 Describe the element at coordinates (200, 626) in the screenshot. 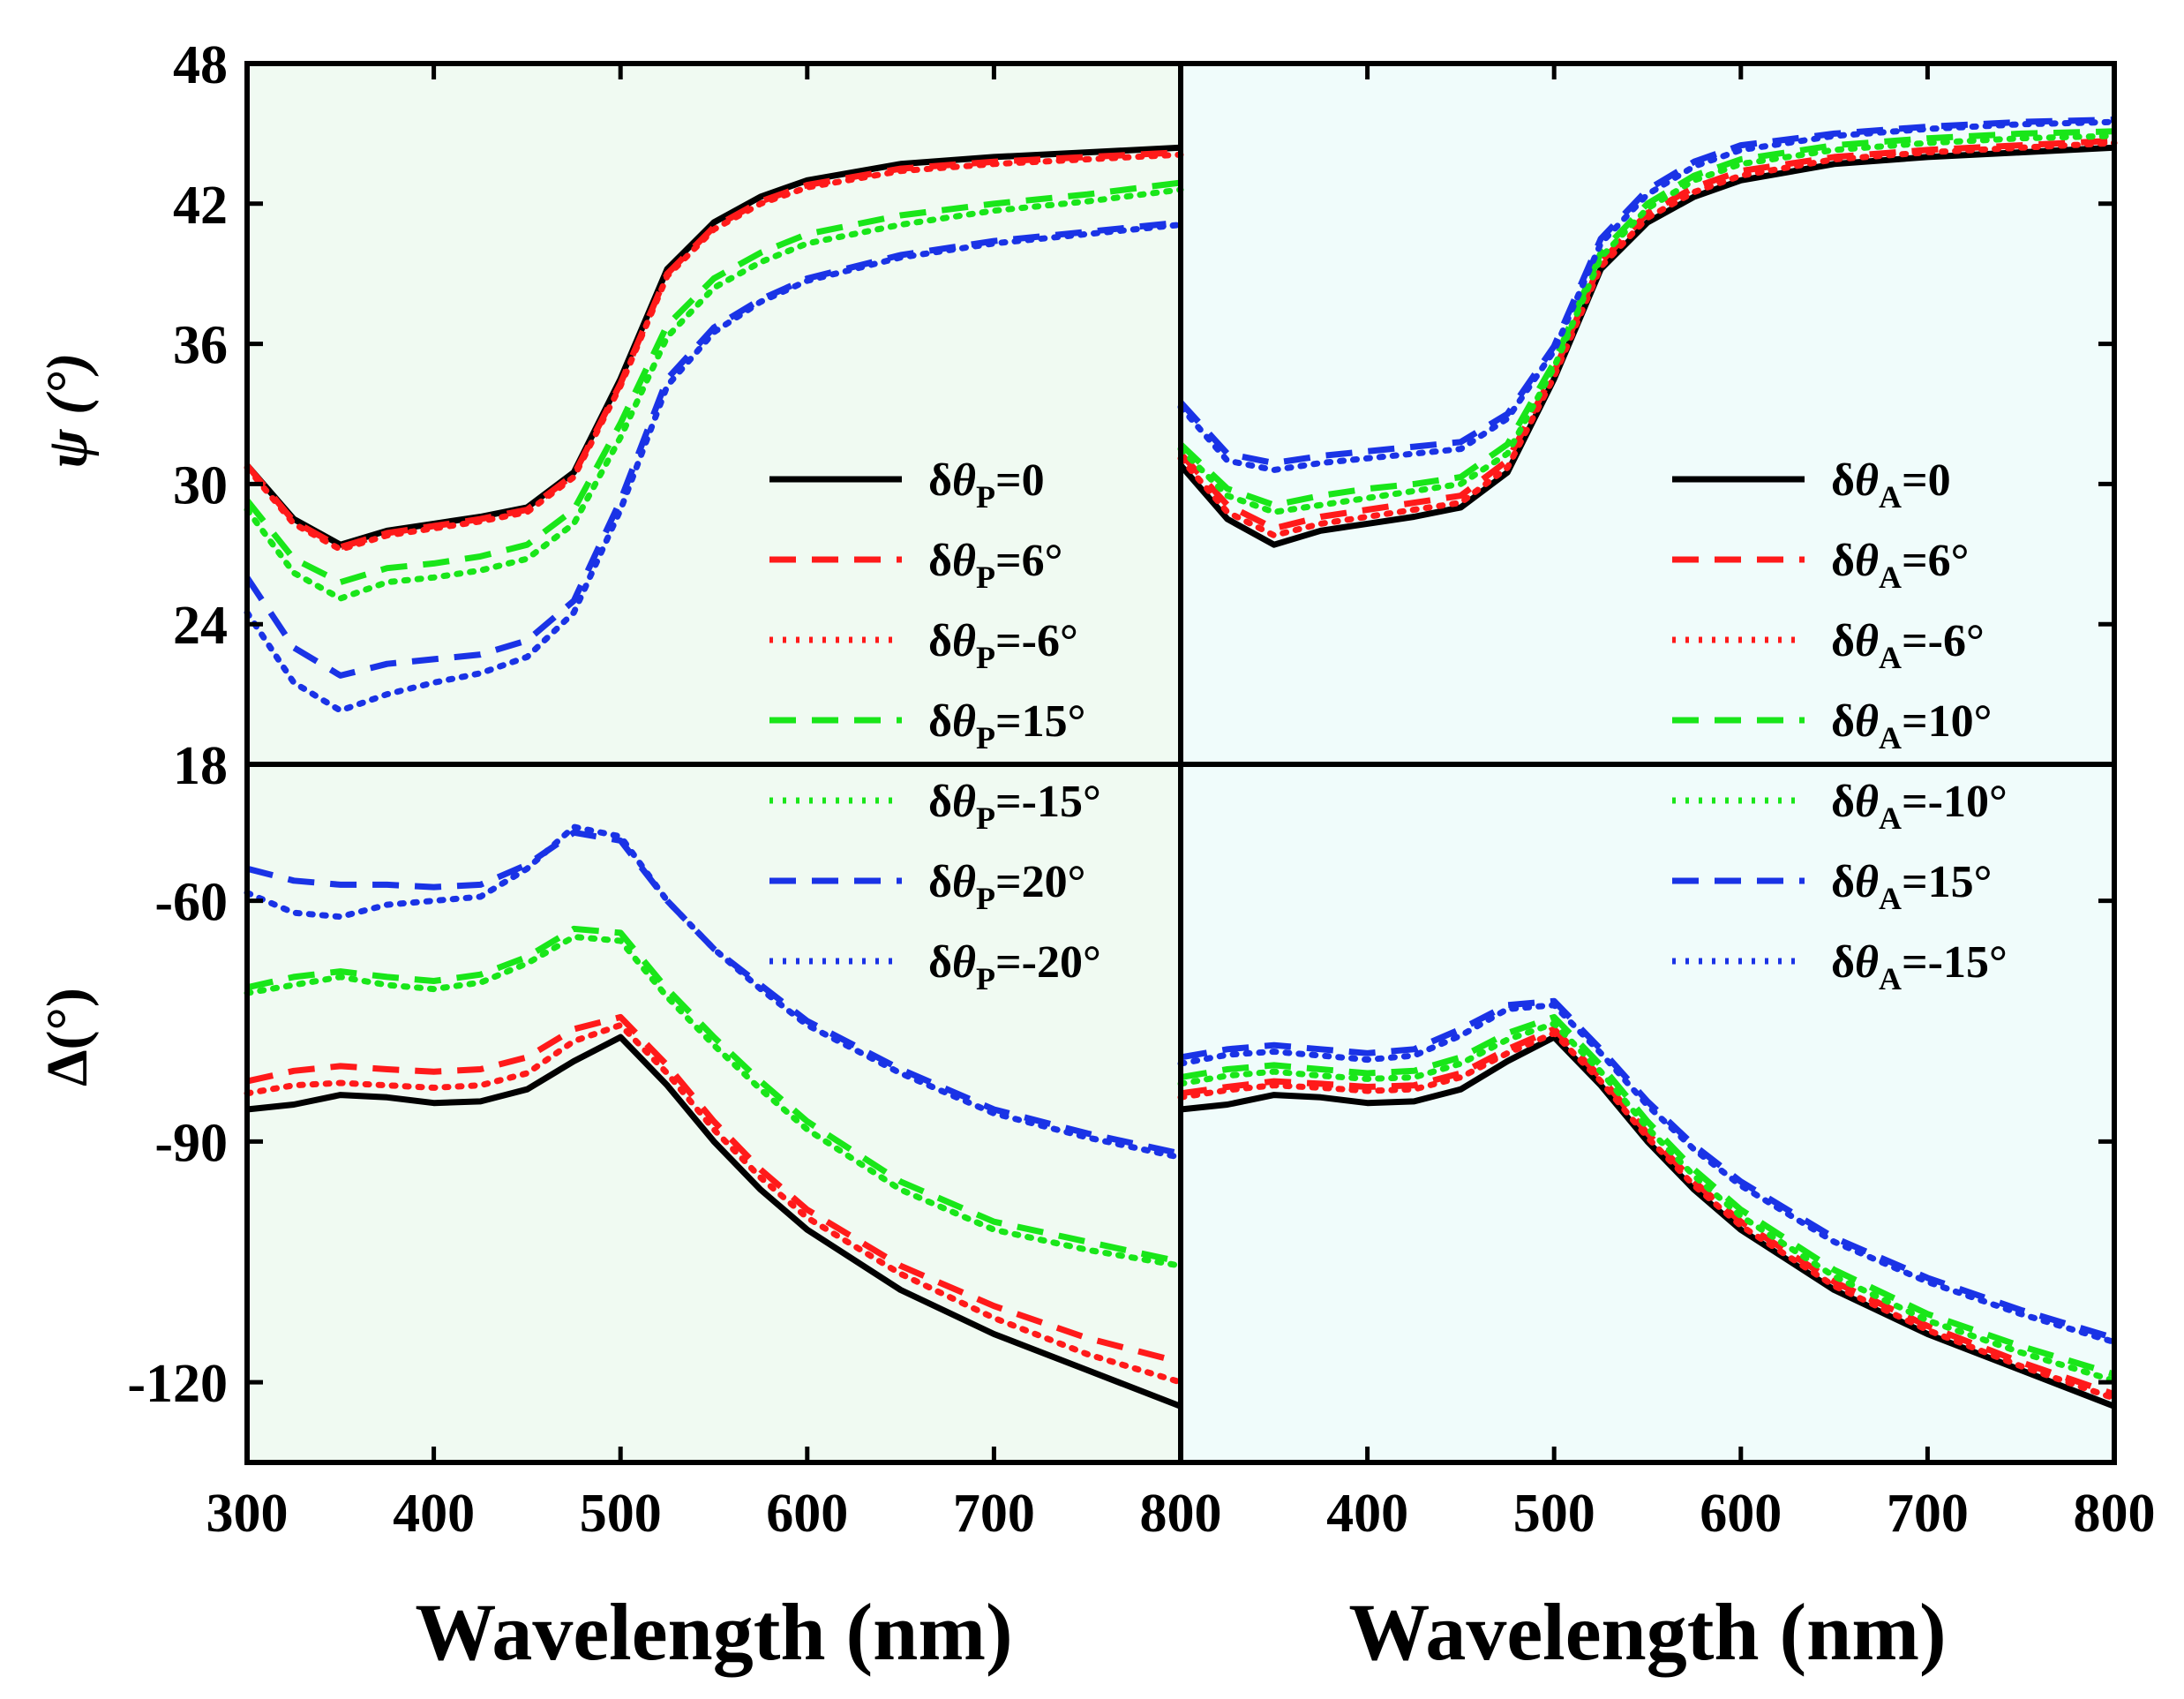

I see `y-tick-label-psi: 24` at that location.